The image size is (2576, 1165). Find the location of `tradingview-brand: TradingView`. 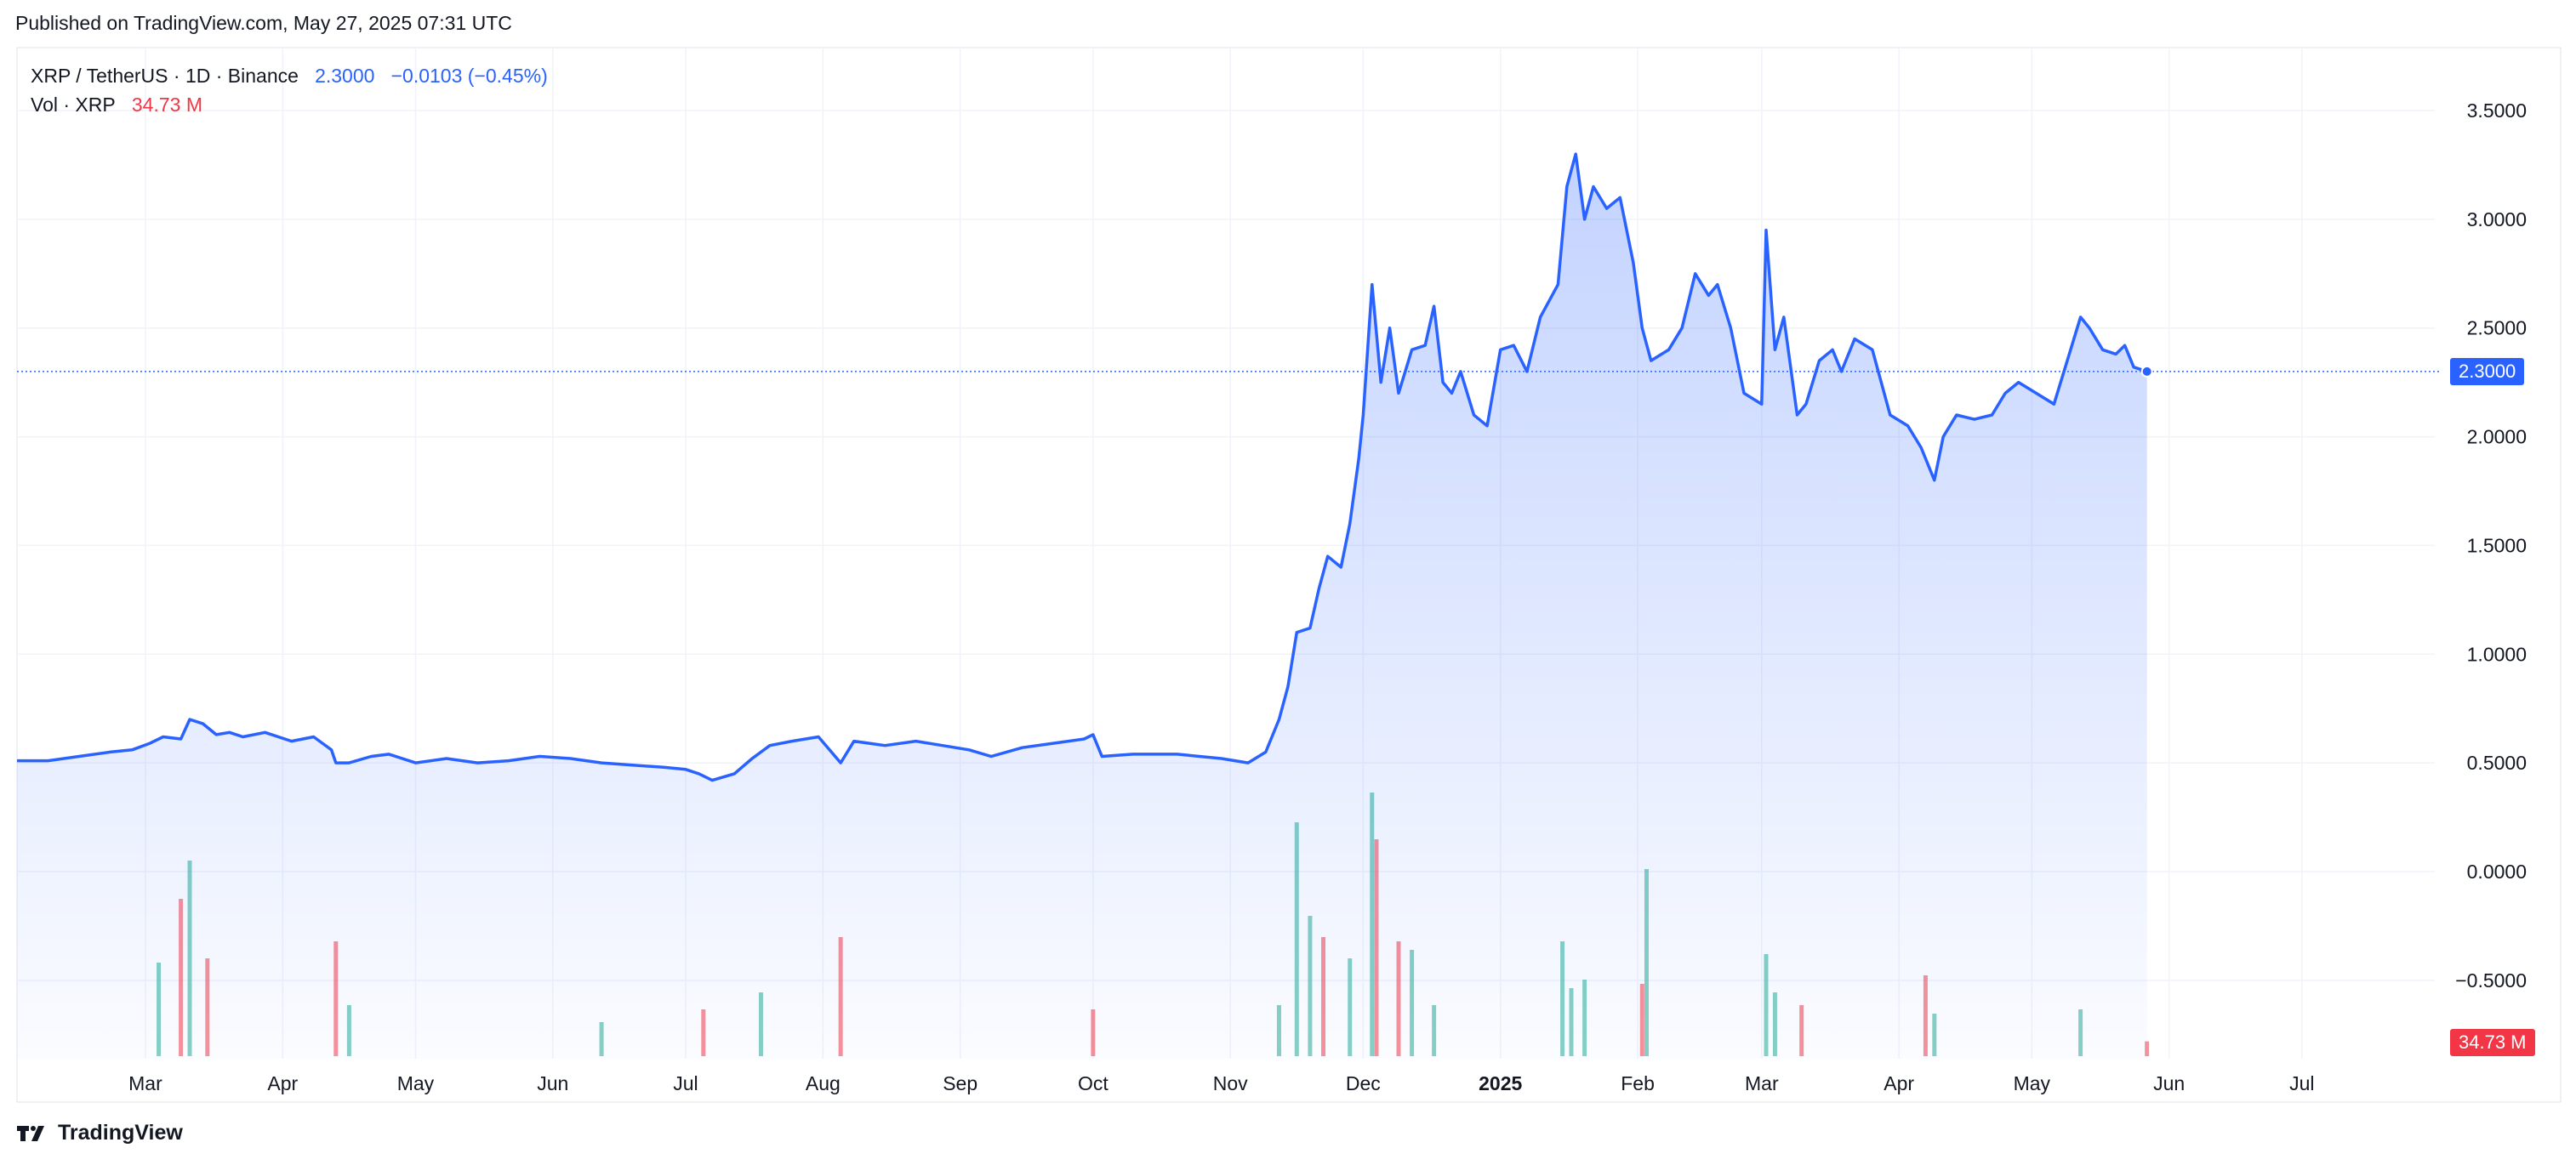

tradingview-brand: TradingView is located at coordinates (121, 1133).